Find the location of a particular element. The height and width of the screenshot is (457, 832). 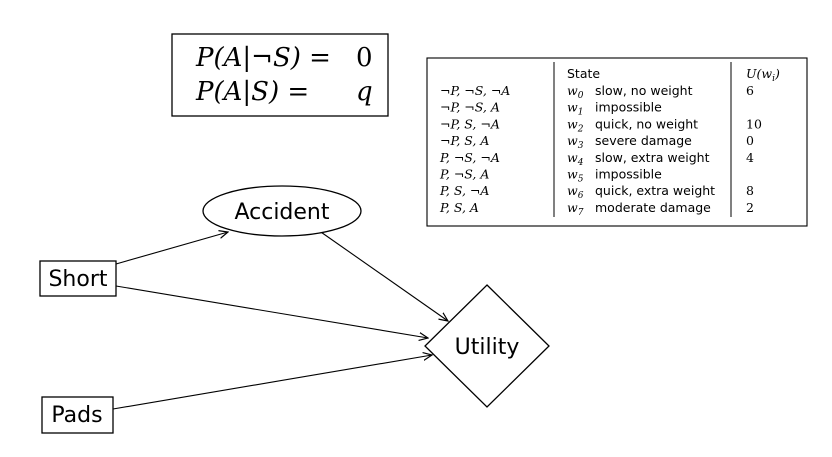

table-cell-condition: P, S, A is located at coordinates (459, 207).